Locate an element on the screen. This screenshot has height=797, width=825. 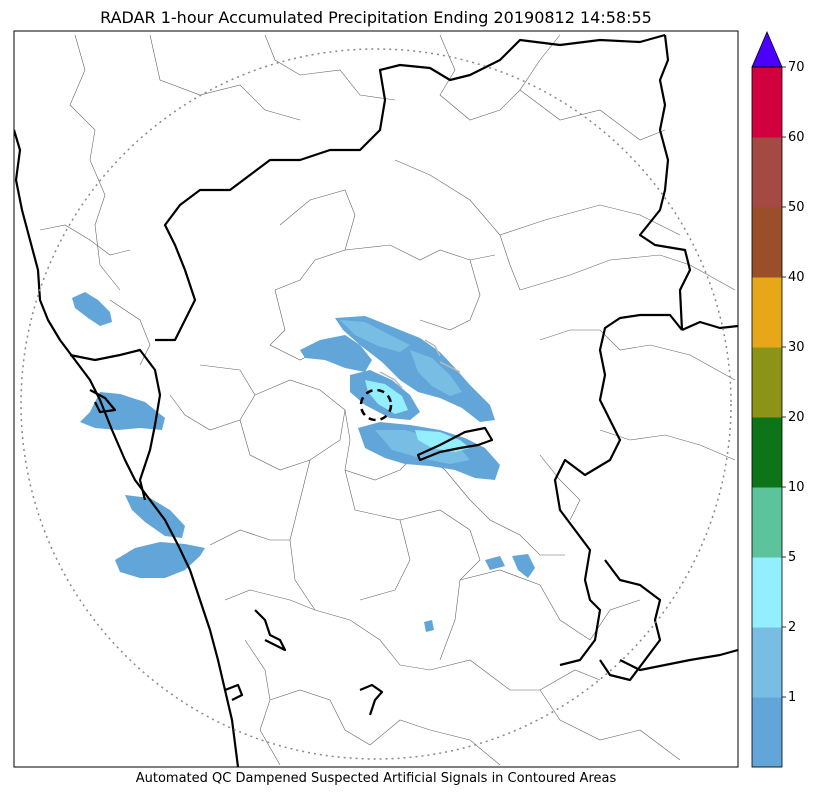
colorbar-tick-label: 50 is located at coordinates (796, 207).